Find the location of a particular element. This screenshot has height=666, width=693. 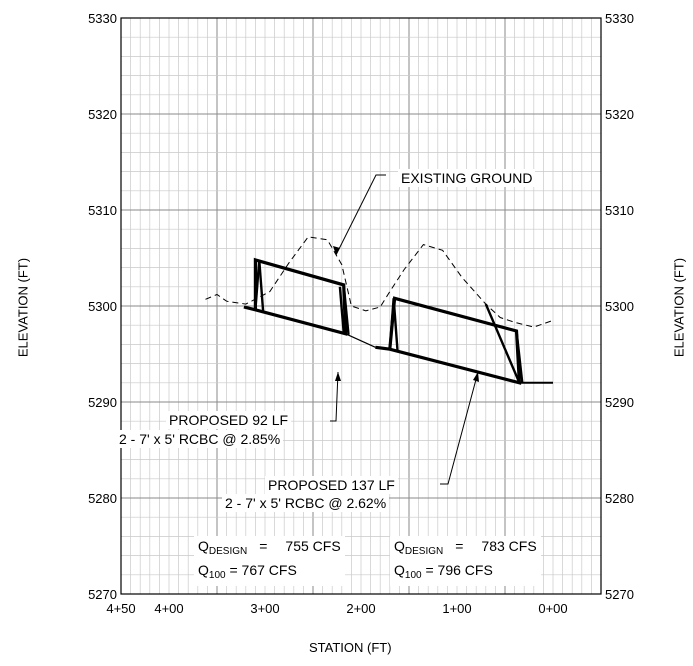

culvert-a-arrowhead is located at coordinates (338, 376).